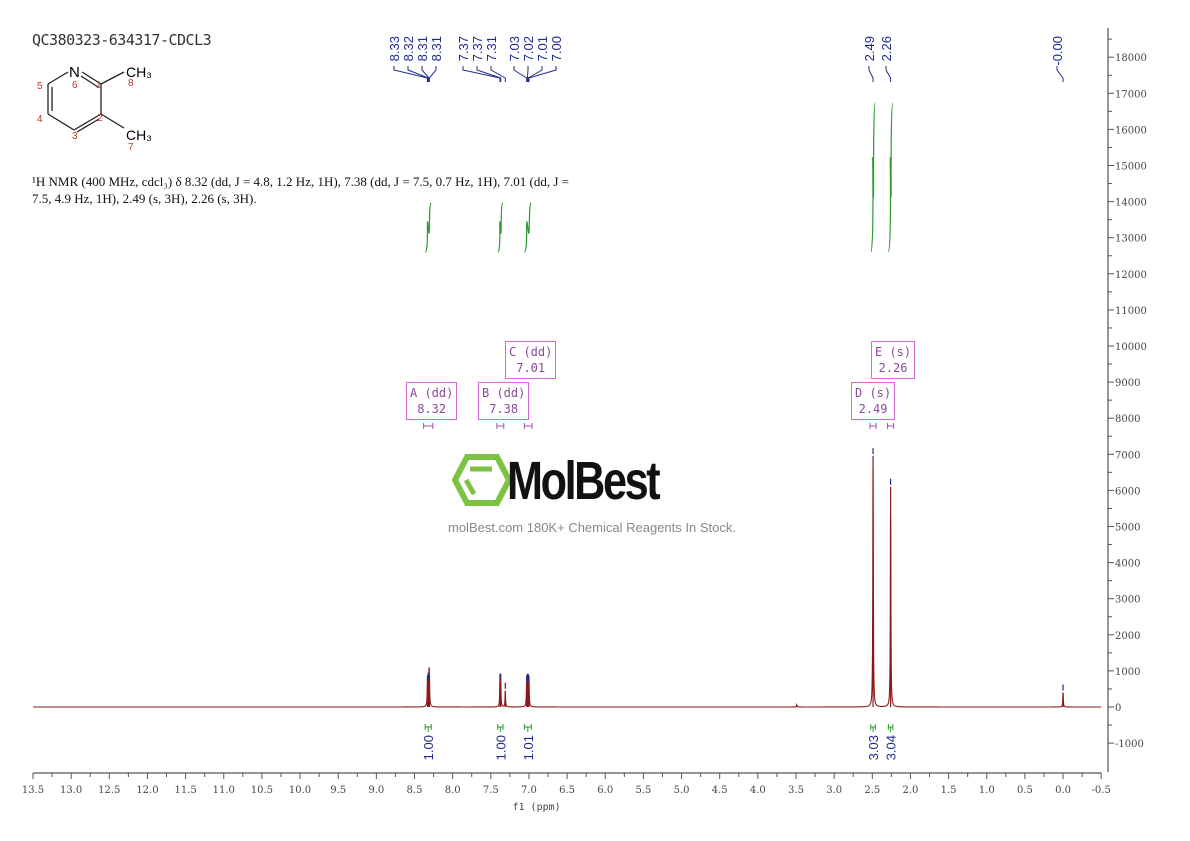 This screenshot has height=841, width=1190. What do you see at coordinates (122, 40) in the screenshot?
I see `sample-title: QC380323-634317-CDCL3` at bounding box center [122, 40].